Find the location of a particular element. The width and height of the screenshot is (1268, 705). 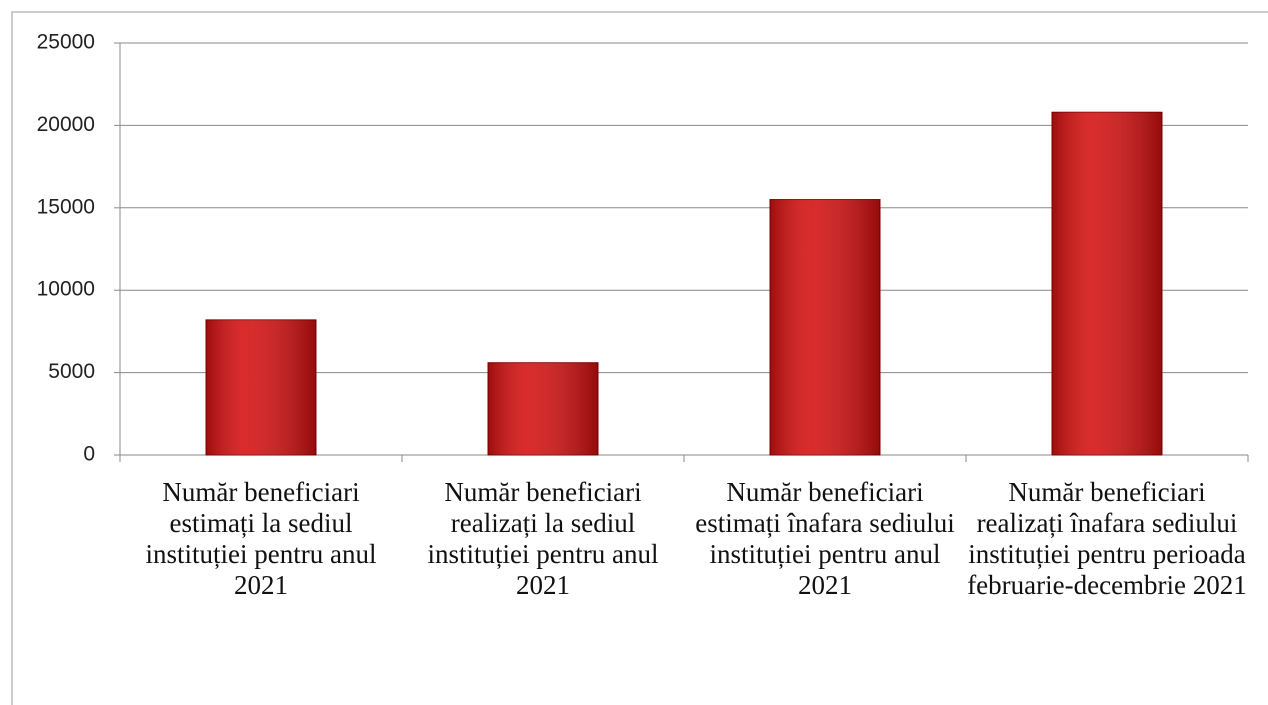

y-tick-label: 20000 is located at coordinates (66, 124).